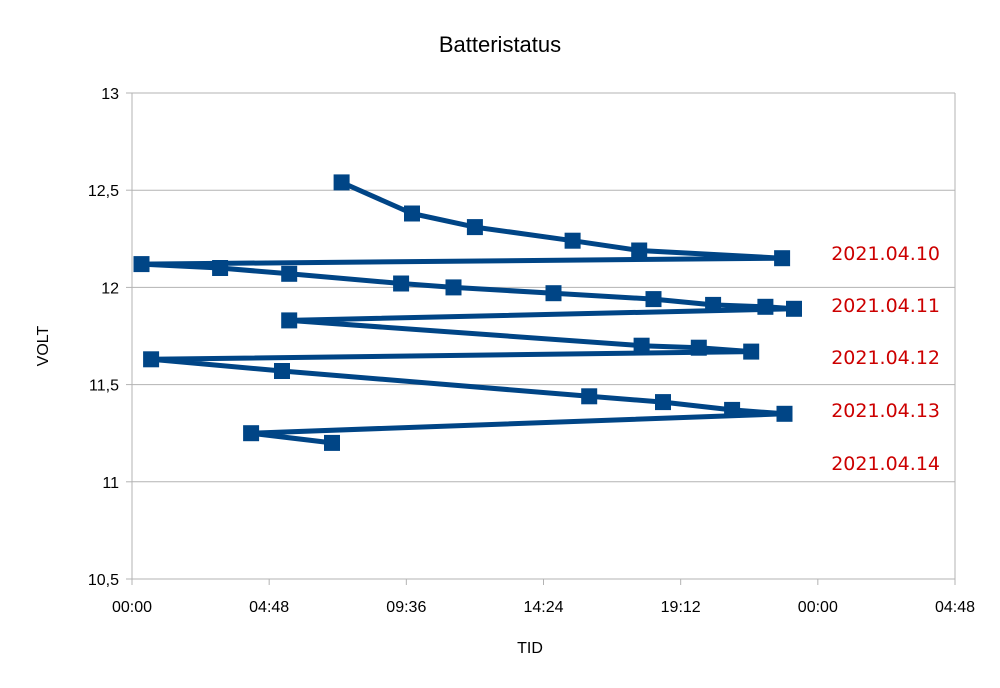 The height and width of the screenshot is (688, 1000). I want to click on y-tick-label: 10,5, so click(103, 580).